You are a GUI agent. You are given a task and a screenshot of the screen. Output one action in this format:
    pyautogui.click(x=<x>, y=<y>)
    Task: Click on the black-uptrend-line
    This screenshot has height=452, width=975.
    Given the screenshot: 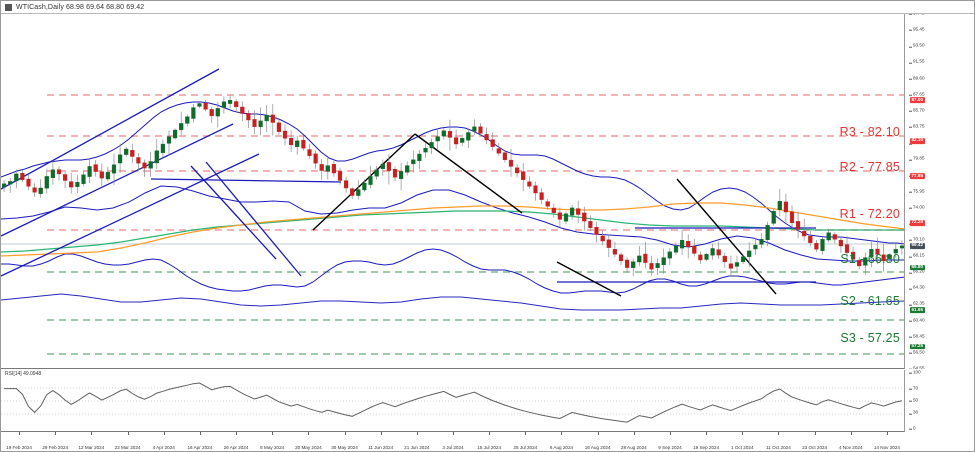 What is the action you would take?
    pyautogui.click(x=364, y=182)
    